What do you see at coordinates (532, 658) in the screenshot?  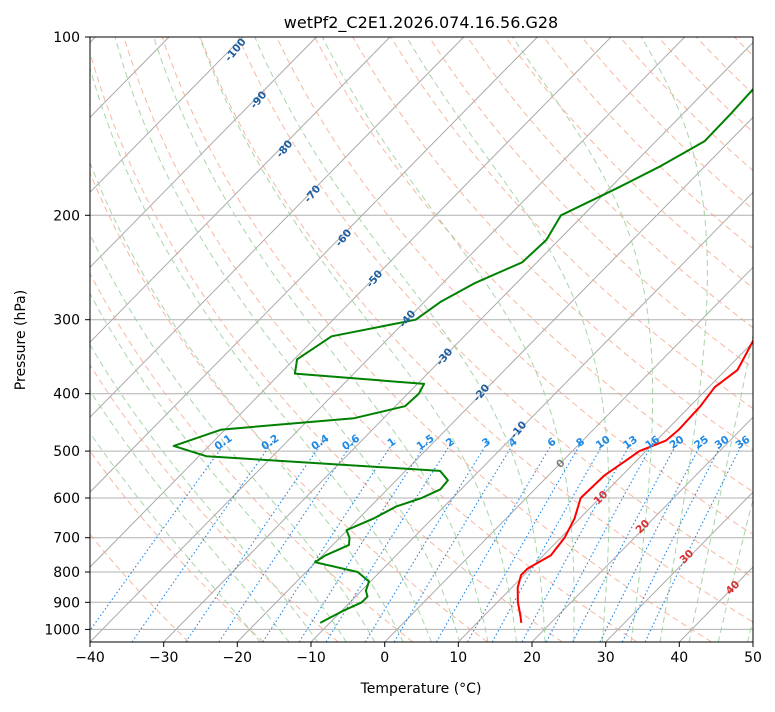 I see `x-tick-label: 20` at bounding box center [532, 658].